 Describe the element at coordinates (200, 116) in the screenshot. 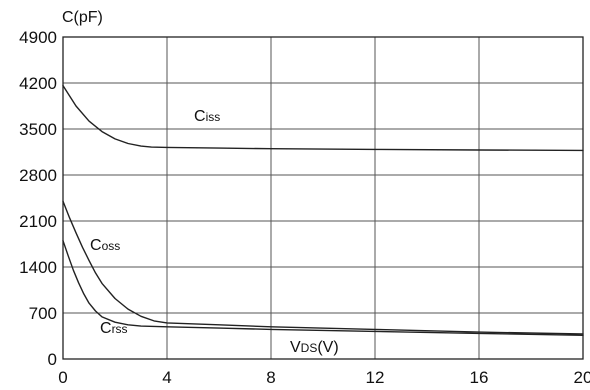

I see `series-label-ciss-main: C` at that location.